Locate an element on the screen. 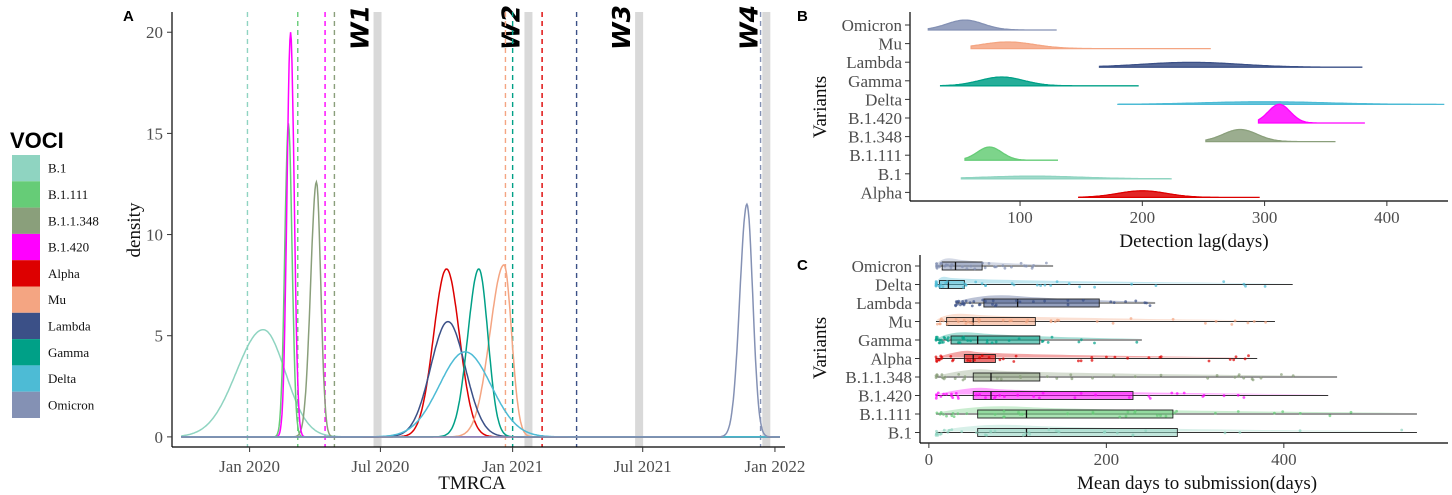  panel-b-category-delta: Delta is located at coordinates (883, 99).